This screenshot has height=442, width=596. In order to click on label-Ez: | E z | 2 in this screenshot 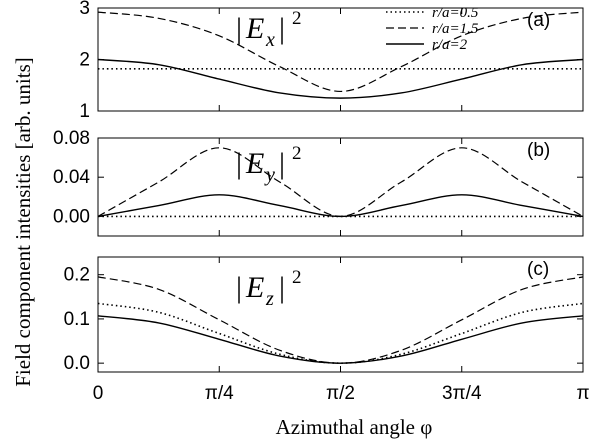, I will do `click(269, 288)`.